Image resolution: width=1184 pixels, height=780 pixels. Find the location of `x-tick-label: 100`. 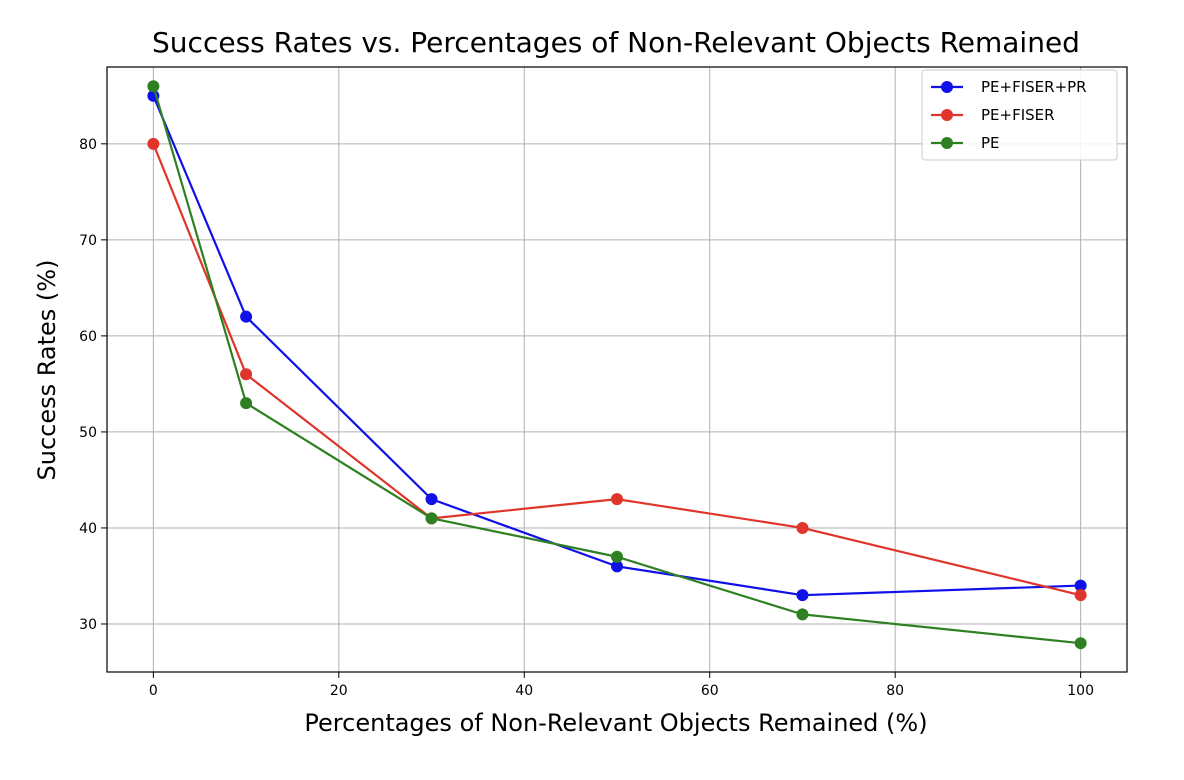

x-tick-label: 100 is located at coordinates (1080, 691).